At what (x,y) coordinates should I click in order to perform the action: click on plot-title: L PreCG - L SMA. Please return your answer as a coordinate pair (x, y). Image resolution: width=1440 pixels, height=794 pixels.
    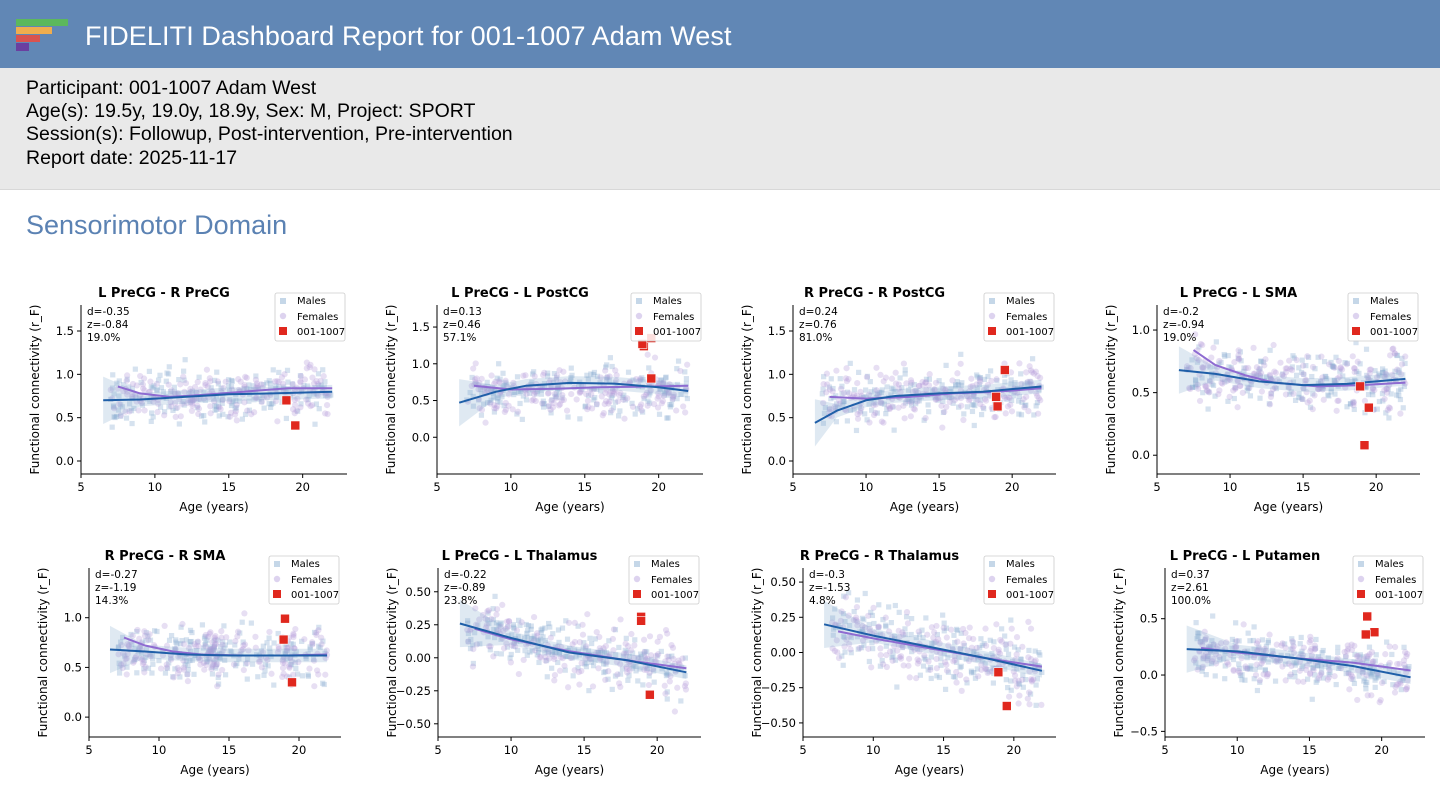
    Looking at the image, I should click on (1238, 293).